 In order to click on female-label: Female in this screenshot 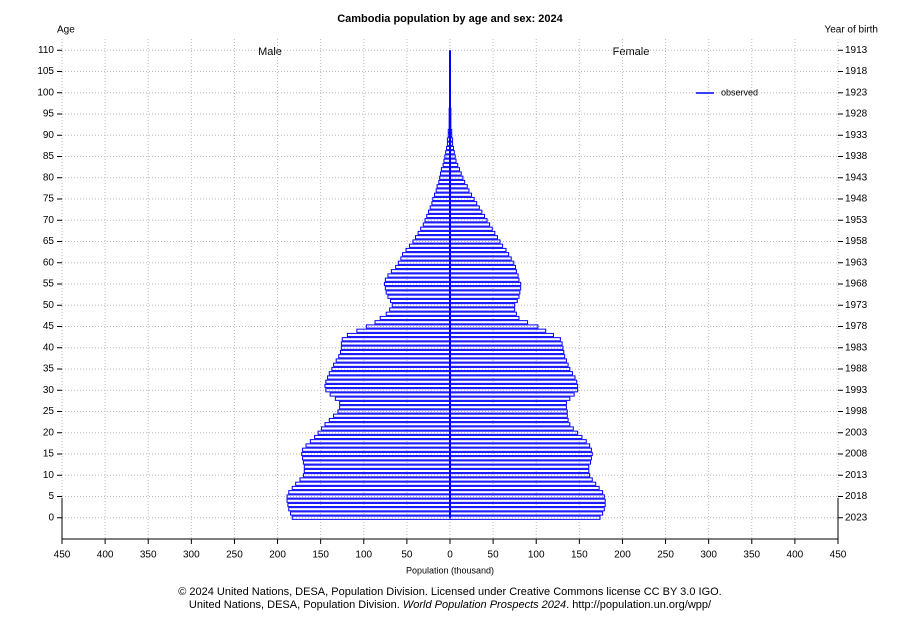, I will do `click(631, 52)`.